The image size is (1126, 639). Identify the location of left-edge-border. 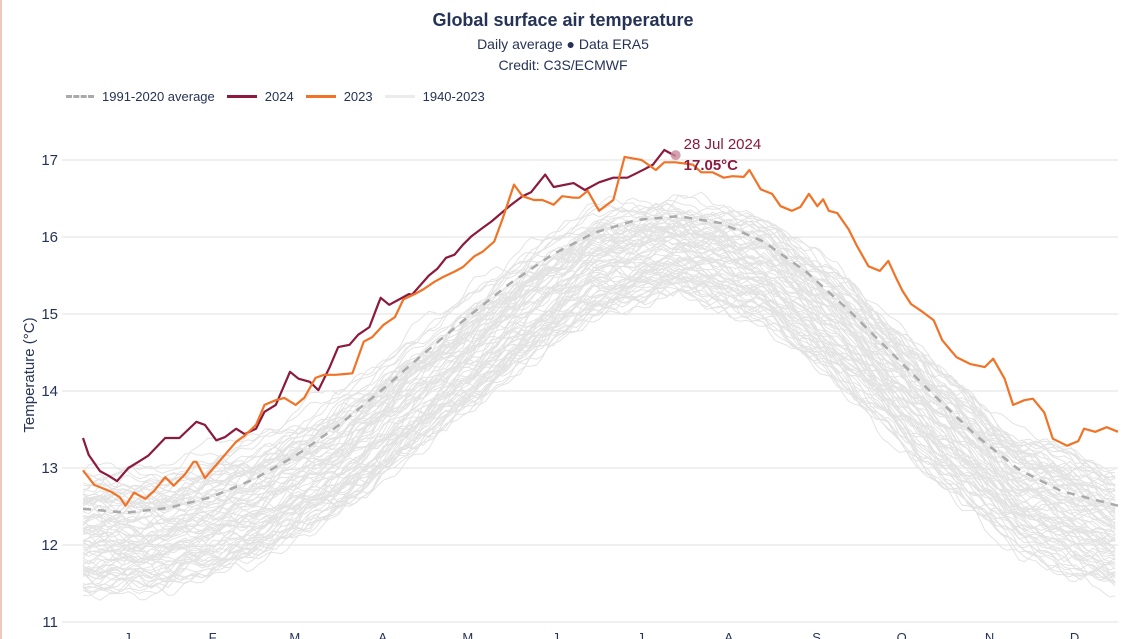
(1, 319).